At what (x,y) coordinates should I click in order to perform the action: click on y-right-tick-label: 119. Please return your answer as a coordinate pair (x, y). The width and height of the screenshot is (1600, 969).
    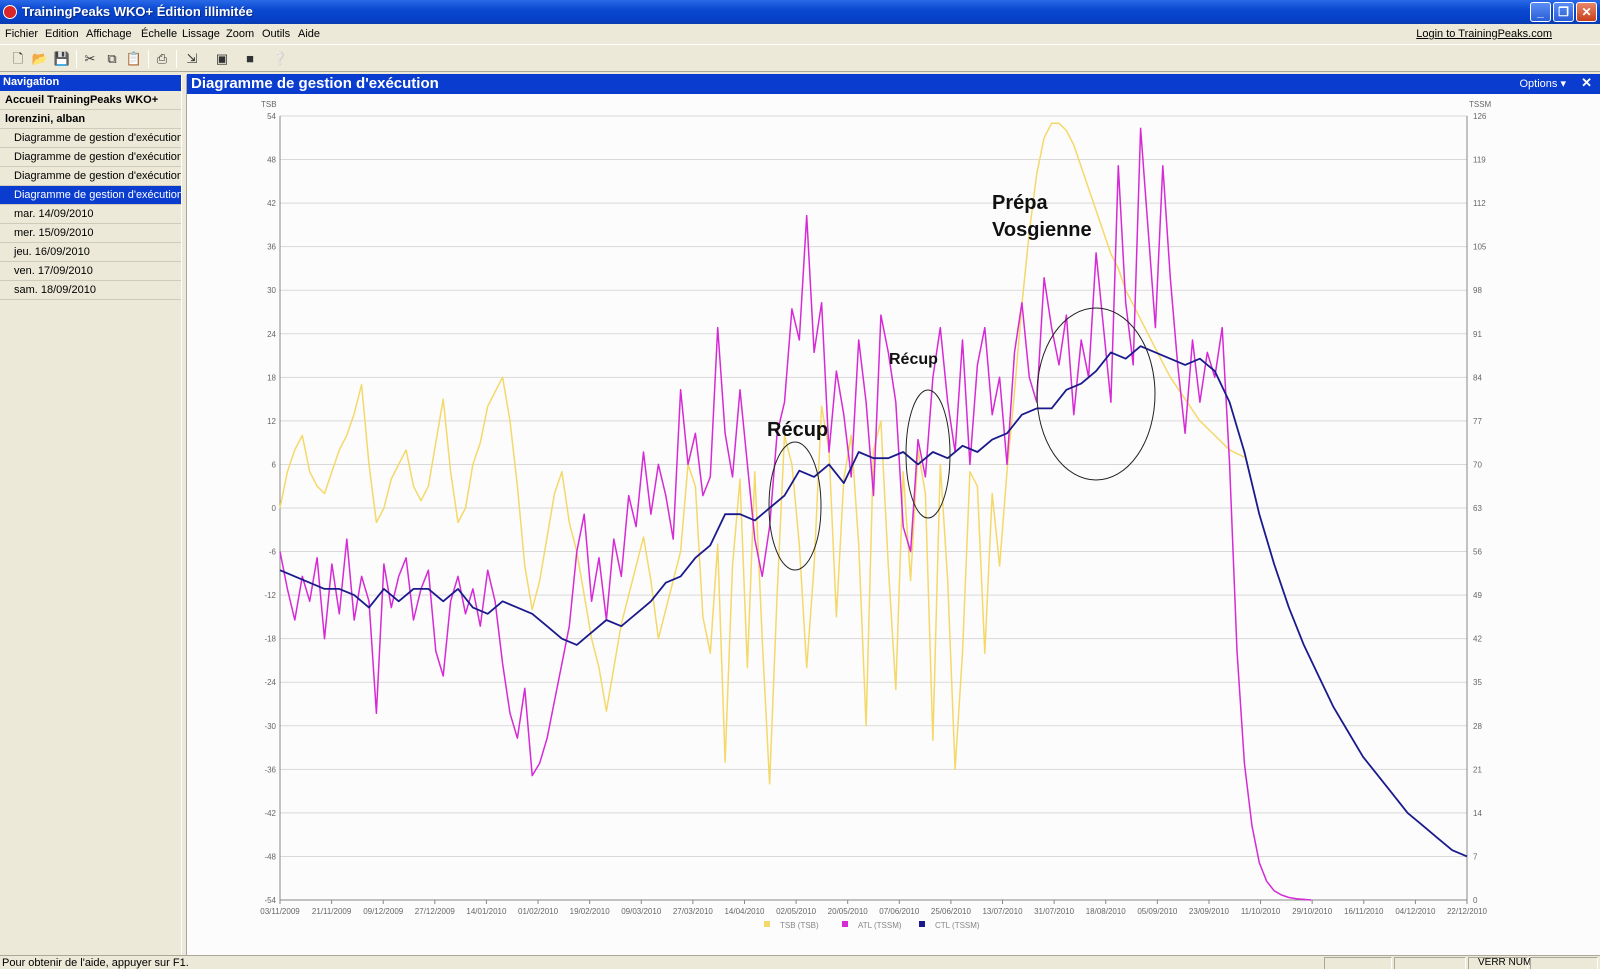
    Looking at the image, I should click on (1479, 160).